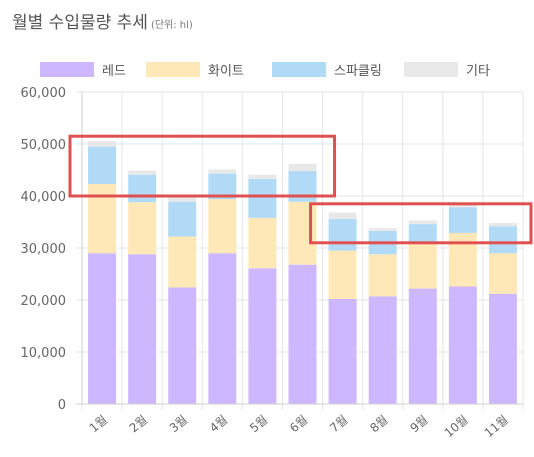  What do you see at coordinates (378, 424) in the screenshot?
I see `x-tick-label: 8월` at bounding box center [378, 424].